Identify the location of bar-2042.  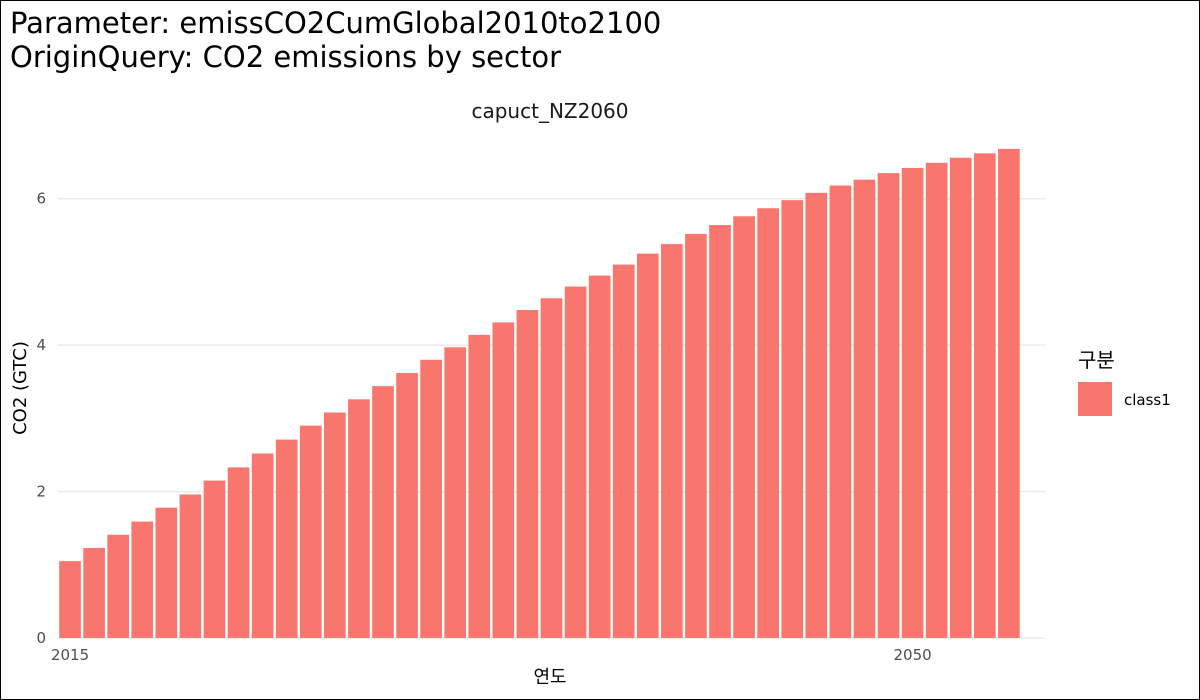
(720, 431).